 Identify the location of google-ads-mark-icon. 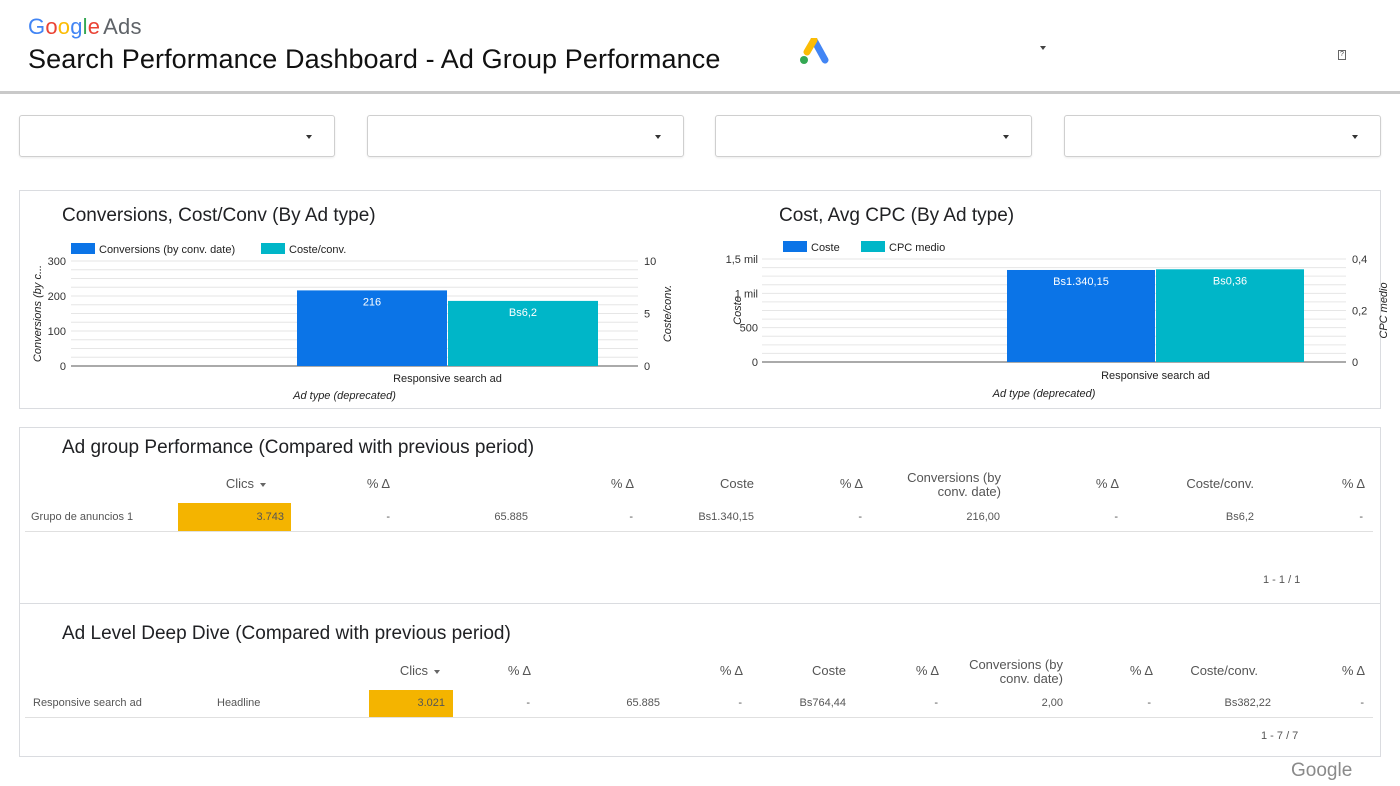
(814, 51).